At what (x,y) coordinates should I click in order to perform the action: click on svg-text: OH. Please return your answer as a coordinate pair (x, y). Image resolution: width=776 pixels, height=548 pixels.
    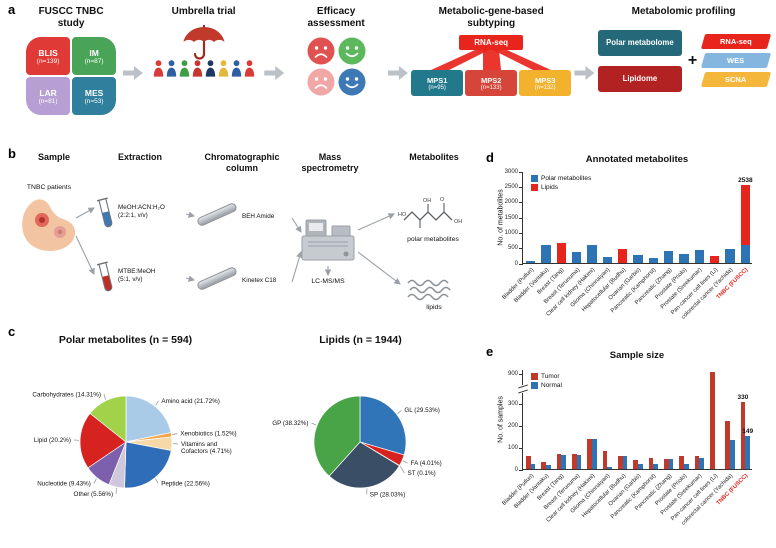
    Looking at the image, I should click on (427, 201).